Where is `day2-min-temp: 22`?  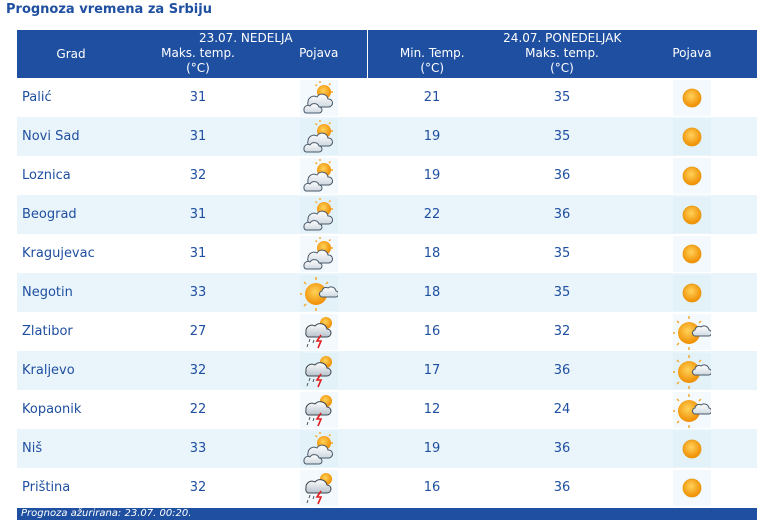 day2-min-temp: 22 is located at coordinates (432, 214).